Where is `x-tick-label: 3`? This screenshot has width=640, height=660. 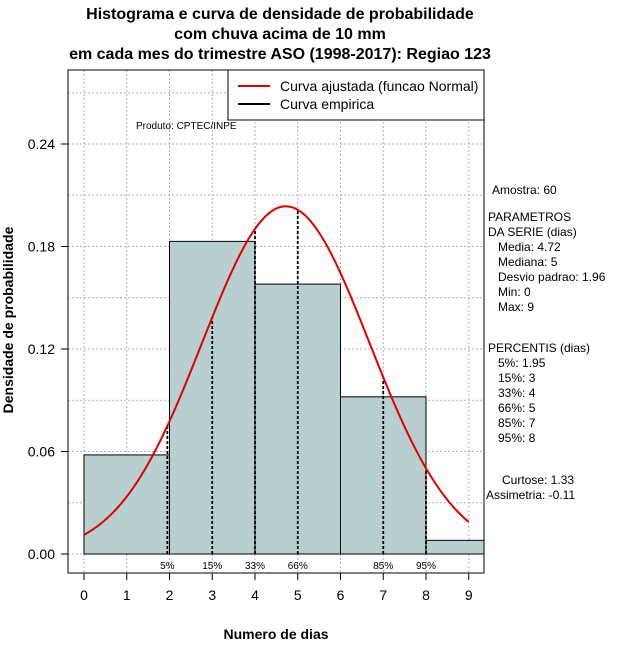
x-tick-label: 3 is located at coordinates (212, 595).